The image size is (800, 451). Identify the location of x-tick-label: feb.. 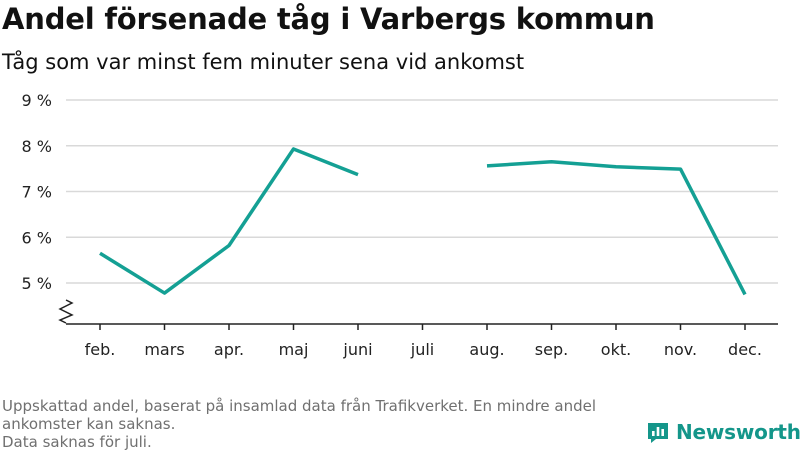
(100, 349).